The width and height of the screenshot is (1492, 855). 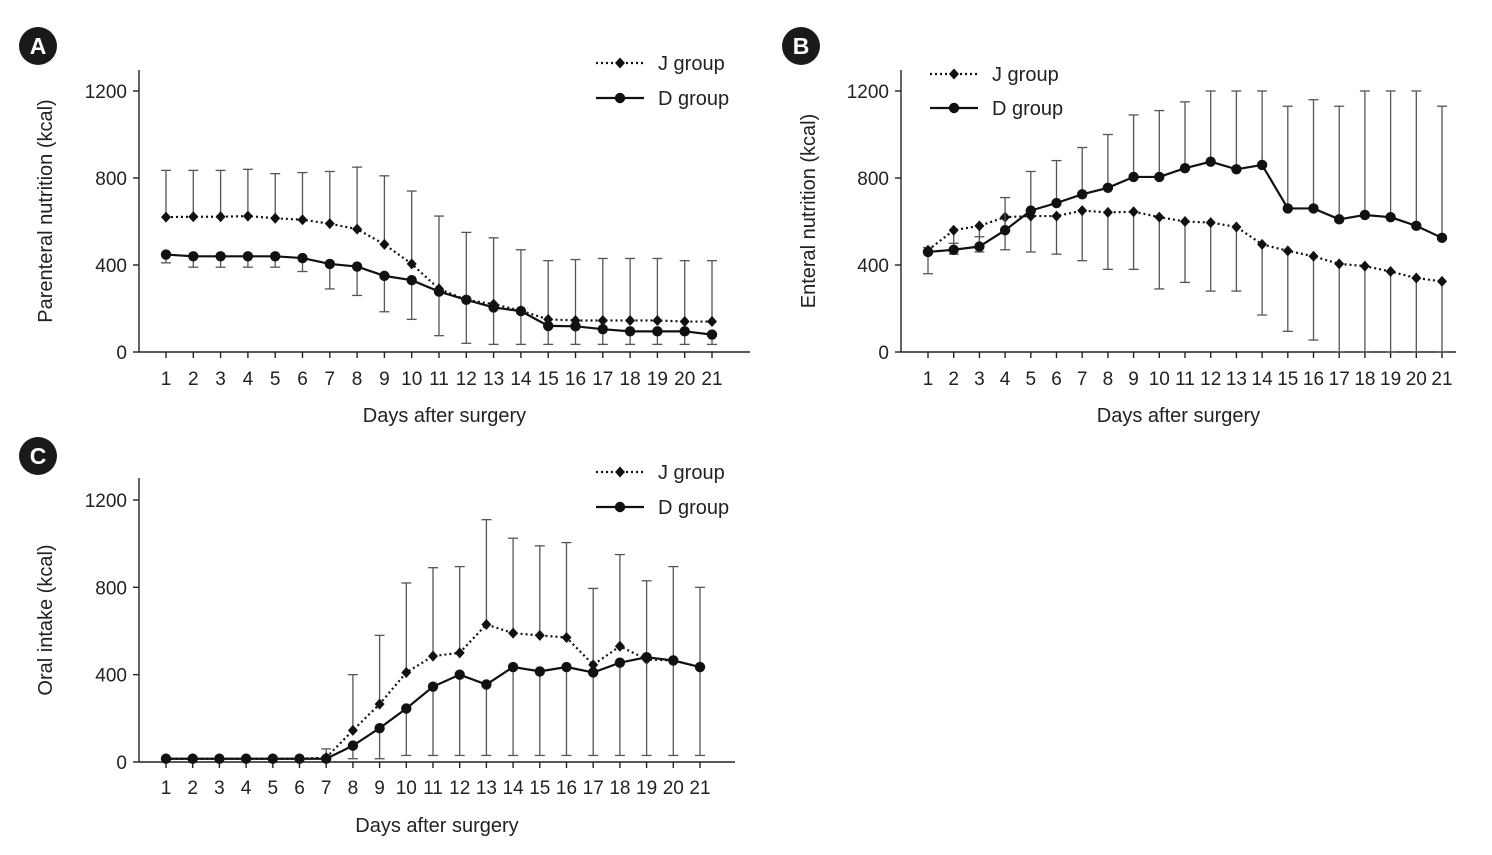 What do you see at coordinates (353, 788) in the screenshot?
I see `x-tick-label: 8` at bounding box center [353, 788].